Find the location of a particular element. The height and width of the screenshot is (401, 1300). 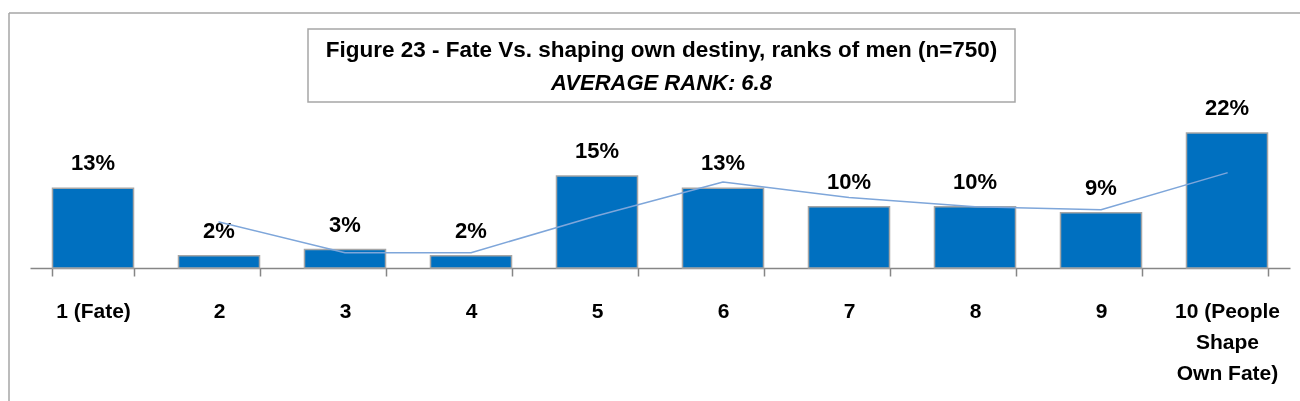

x-tick-label: 8 is located at coordinates (975, 310).